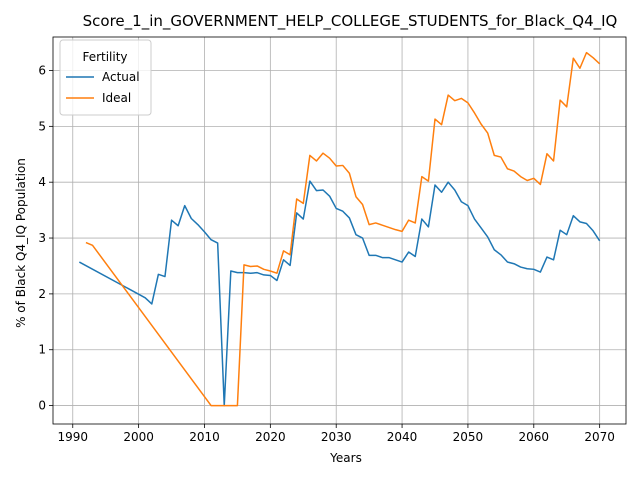  Describe the element at coordinates (42, 406) in the screenshot. I see `y-tick-label: 0` at that location.